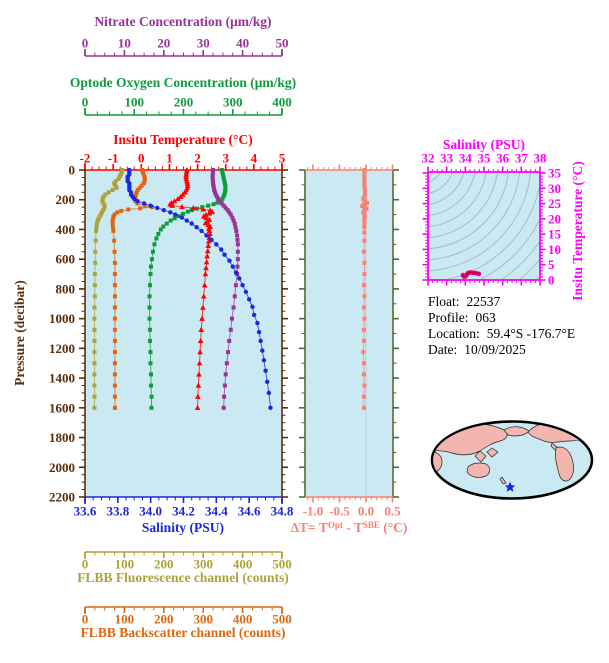 The image size is (609, 663). What do you see at coordinates (464, 301) in the screenshot?
I see `float-id-line: Float: 22537` at bounding box center [464, 301].